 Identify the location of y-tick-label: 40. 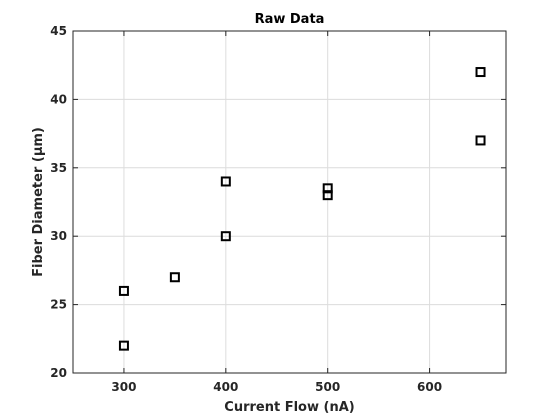
(58, 99).